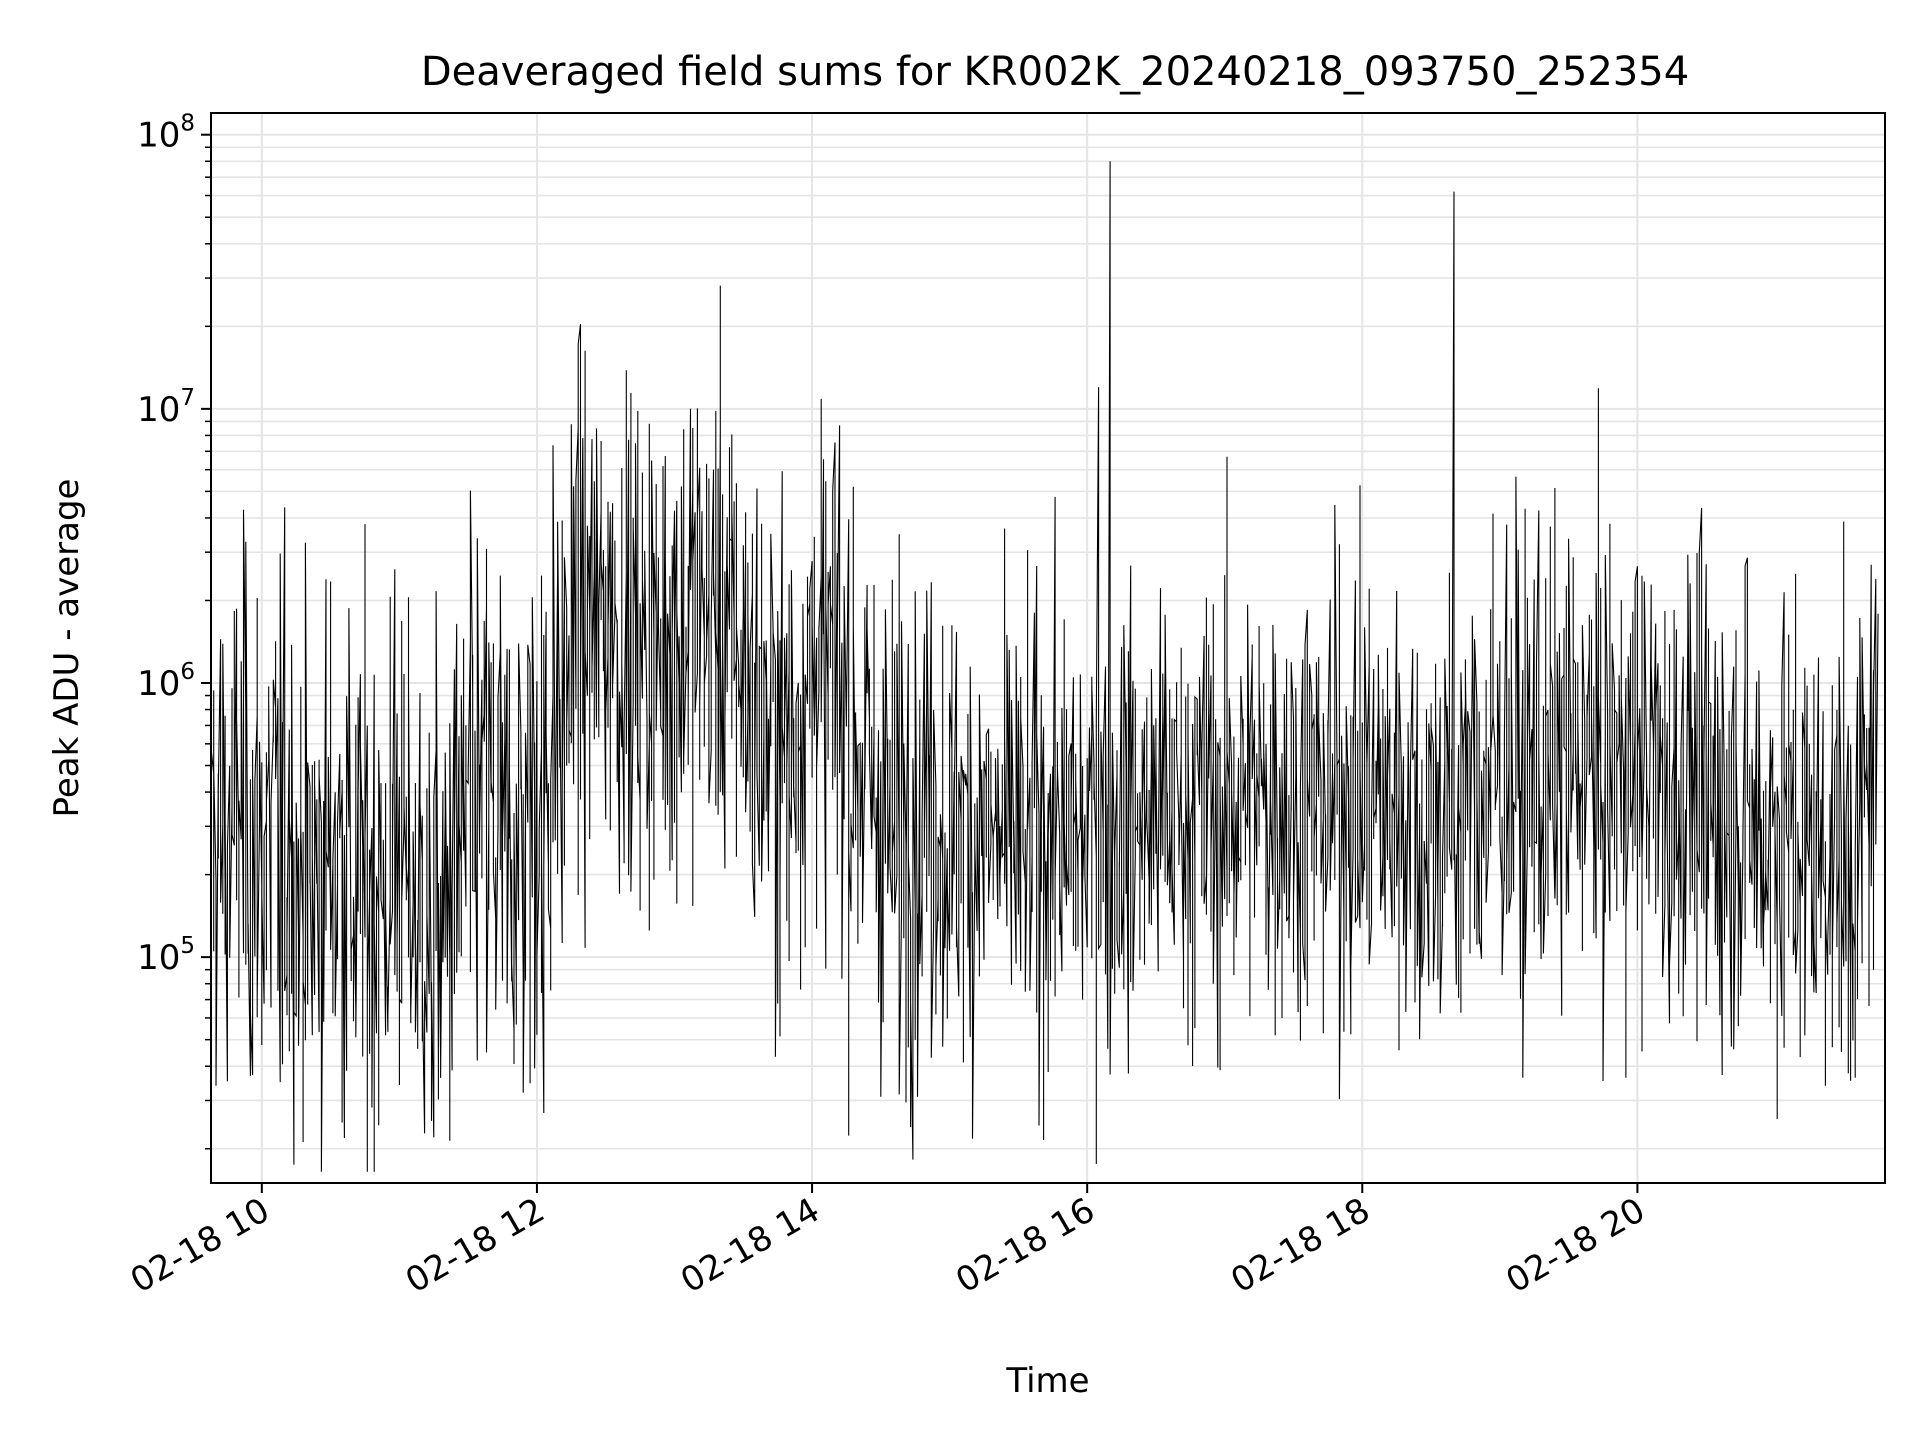  What do you see at coordinates (1047, 1381) in the screenshot?
I see `x-axis-label: Time` at bounding box center [1047, 1381].